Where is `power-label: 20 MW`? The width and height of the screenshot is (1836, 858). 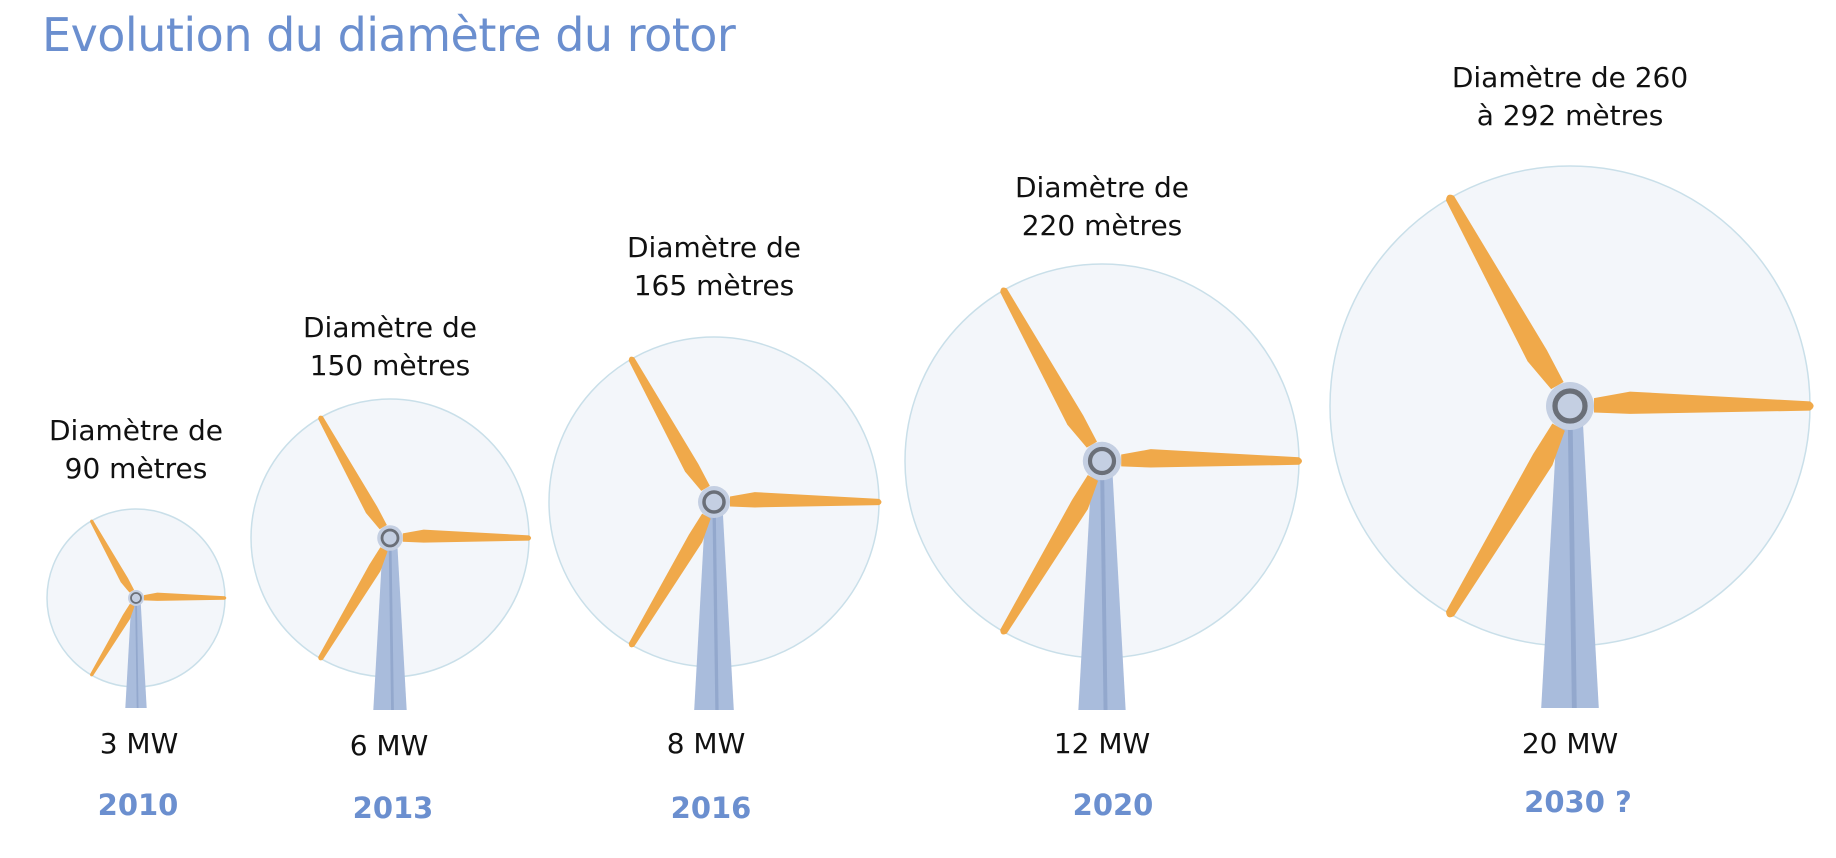 power-label: 20 MW is located at coordinates (1570, 743).